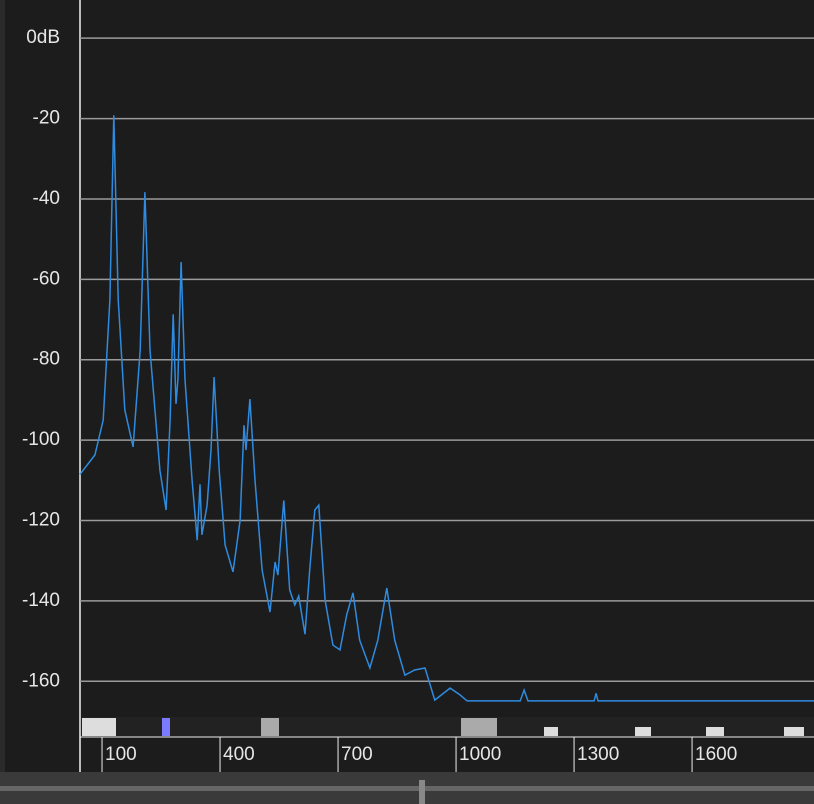 This screenshot has height=804, width=814. Describe the element at coordinates (46, 198) in the screenshot. I see `y-tick-label: -40` at that location.